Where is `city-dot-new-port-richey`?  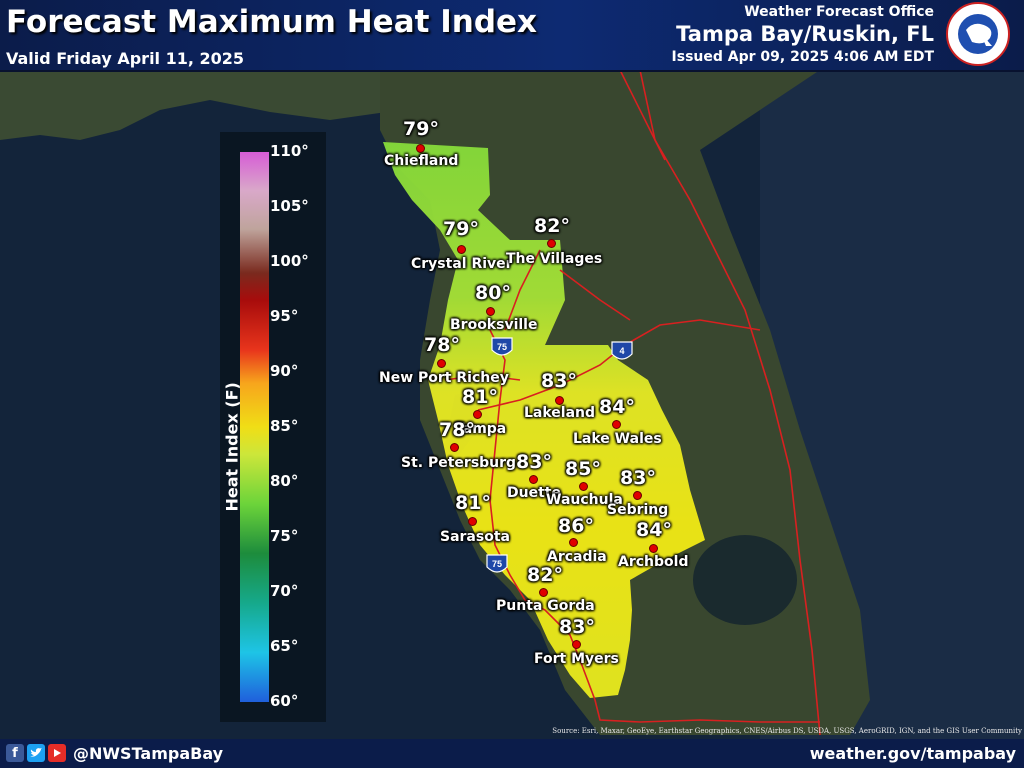 city-dot-new-port-richey is located at coordinates (441, 363).